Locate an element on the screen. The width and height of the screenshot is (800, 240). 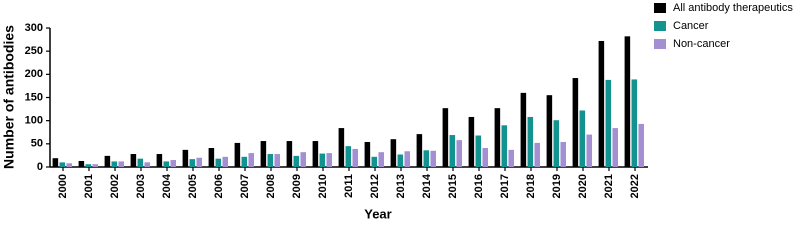
x-tick-label: 2006 is located at coordinates (219, 186).